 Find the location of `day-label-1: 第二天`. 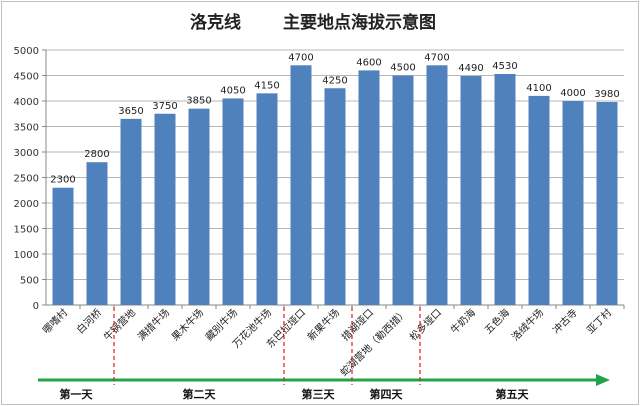

day-label-1: 第二天 is located at coordinates (200, 394).